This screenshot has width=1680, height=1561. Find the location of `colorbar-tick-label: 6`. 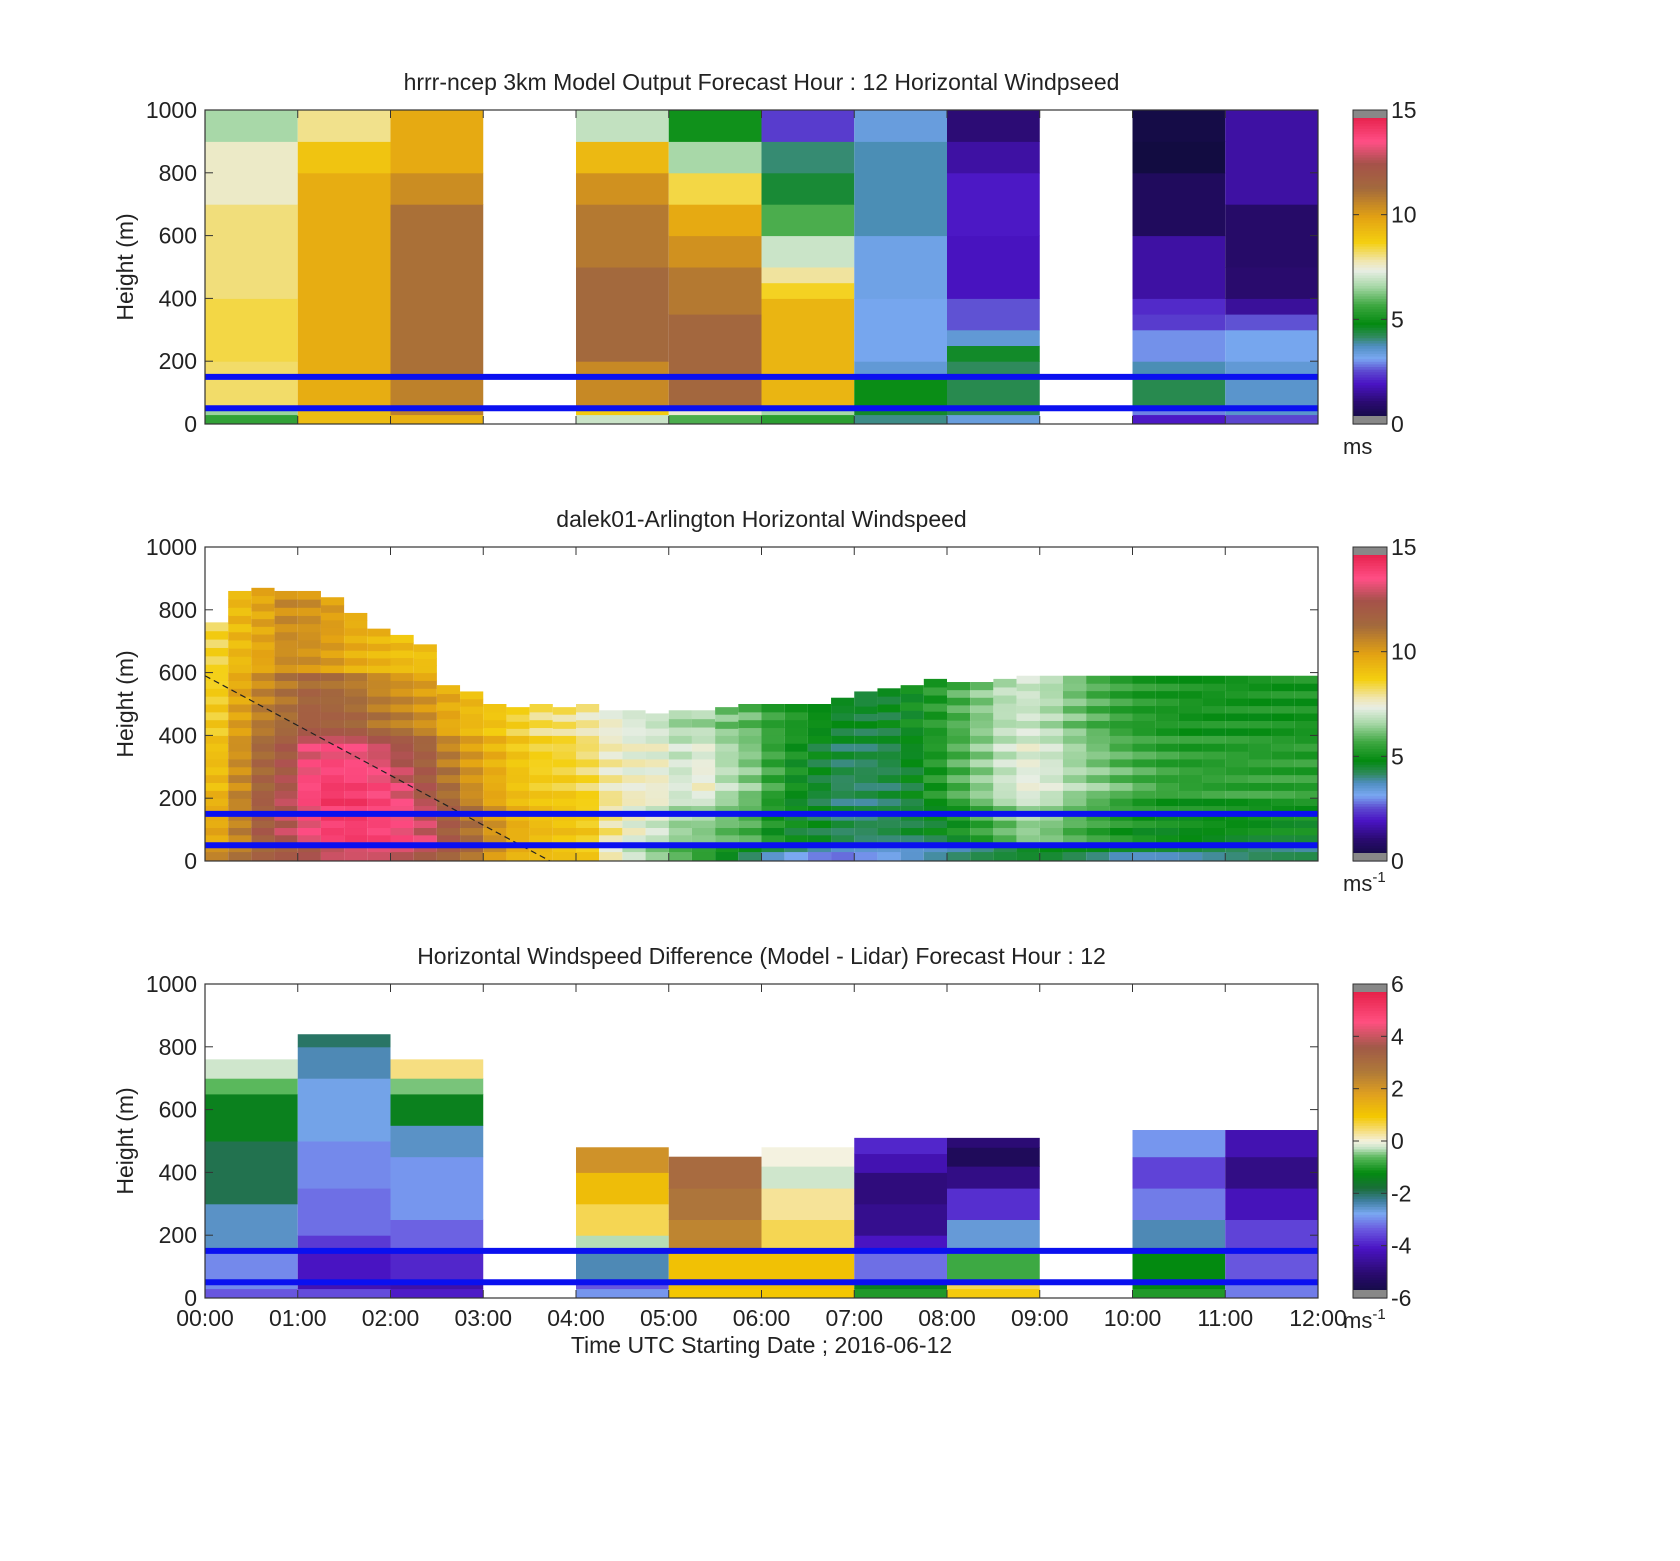

colorbar-tick-label: 6 is located at coordinates (1397, 984).